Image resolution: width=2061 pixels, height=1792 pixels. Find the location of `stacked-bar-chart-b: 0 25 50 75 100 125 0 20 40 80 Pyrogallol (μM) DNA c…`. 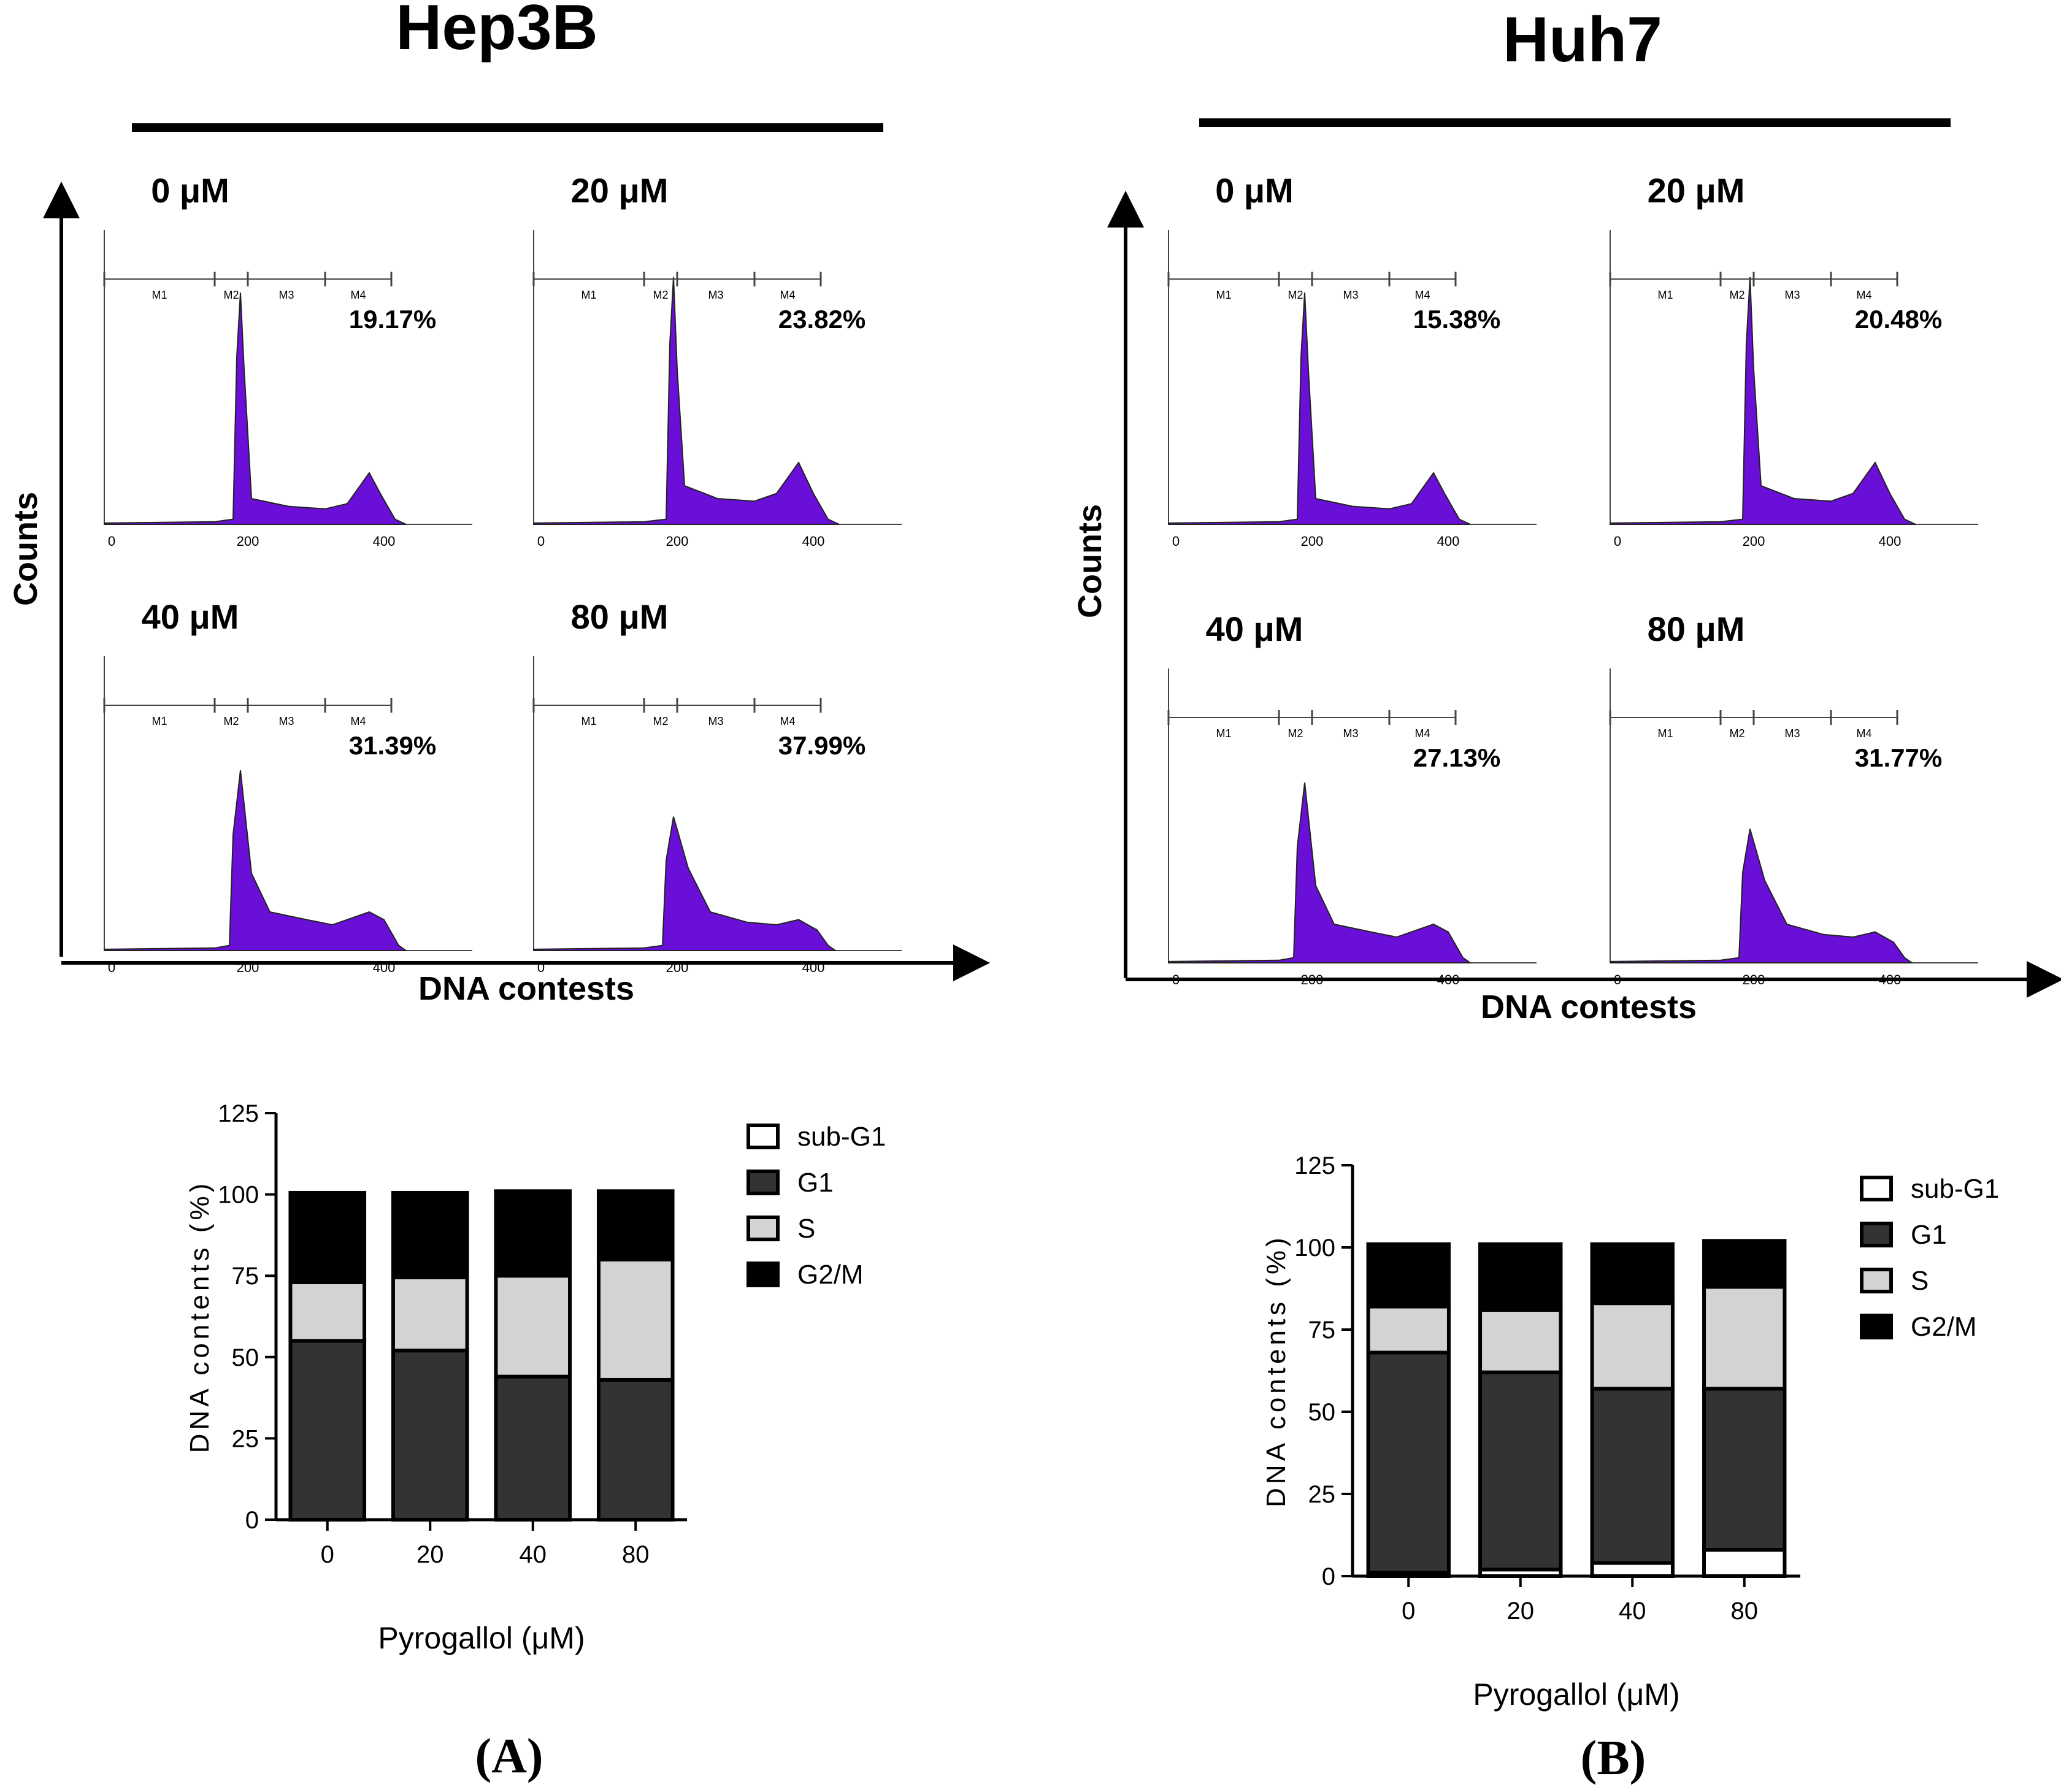

stacked-bar-chart-b: 0 25 50 75 100 125 0 20 40 80 Pyrogallol (μM) DNA c… is located at coordinates (1630, 1432).